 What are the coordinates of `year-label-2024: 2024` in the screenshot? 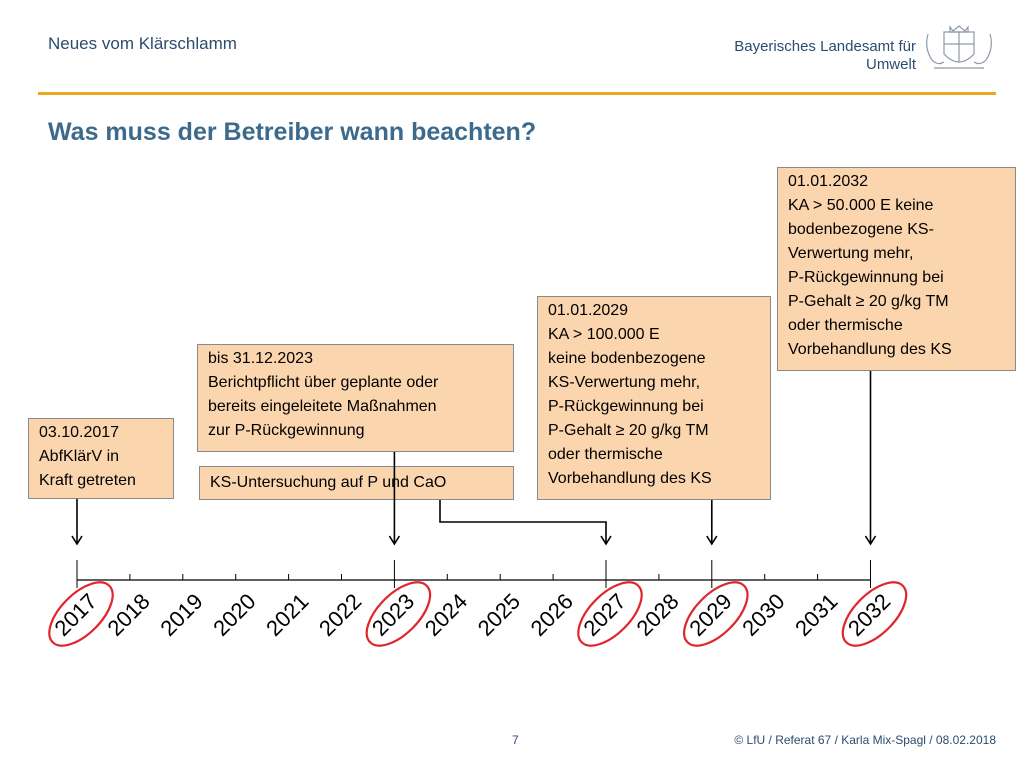 It's located at (446, 615).